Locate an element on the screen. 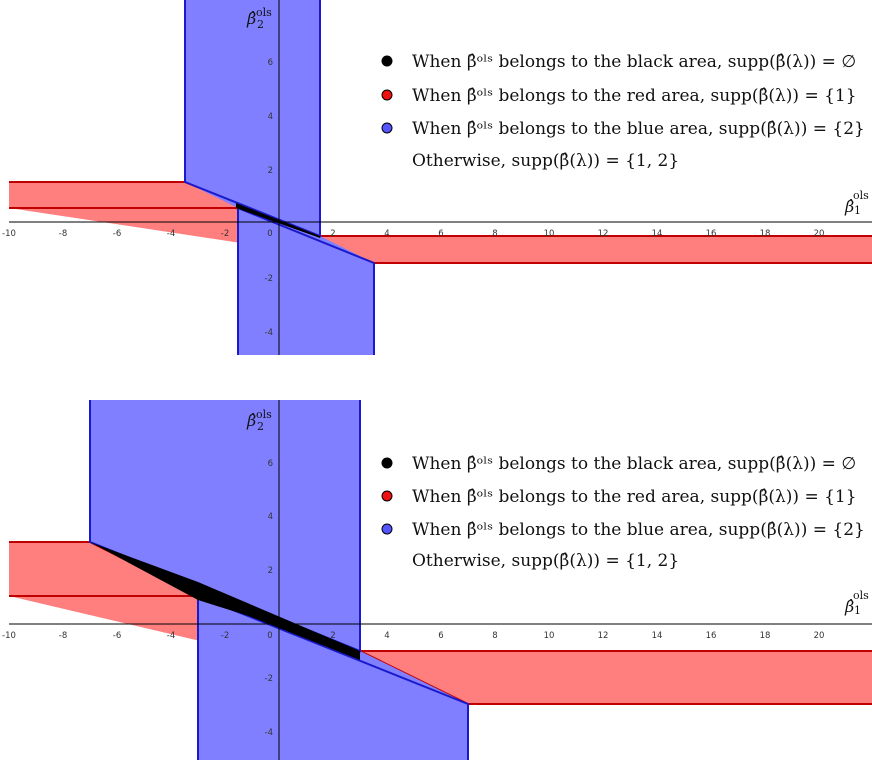 The width and height of the screenshot is (872, 760). y-ticks-top: 6 4 2 -2 -4 is located at coordinates (269, 198).